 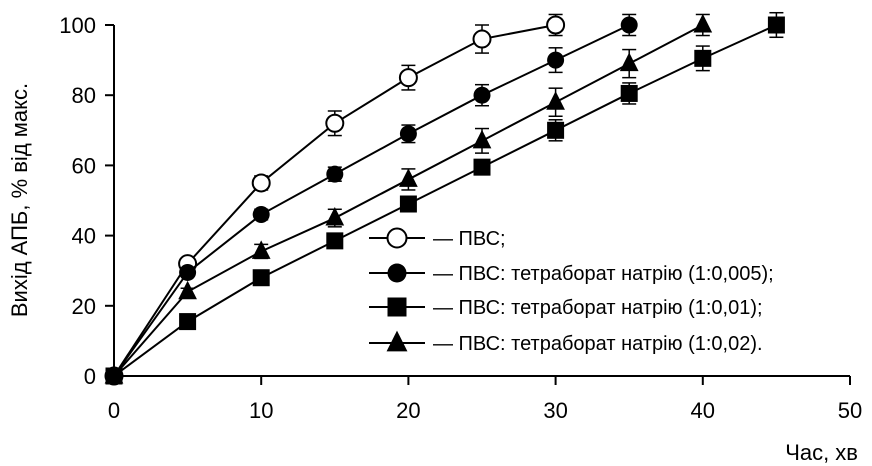 What do you see at coordinates (408, 410) in the screenshot?
I see `x-tick-label: 20` at bounding box center [408, 410].